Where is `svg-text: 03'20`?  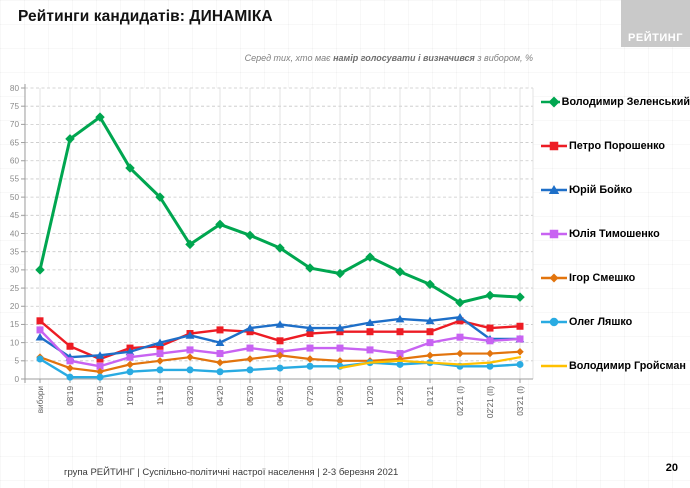 svg-text: 03'20 is located at coordinates (190, 396).